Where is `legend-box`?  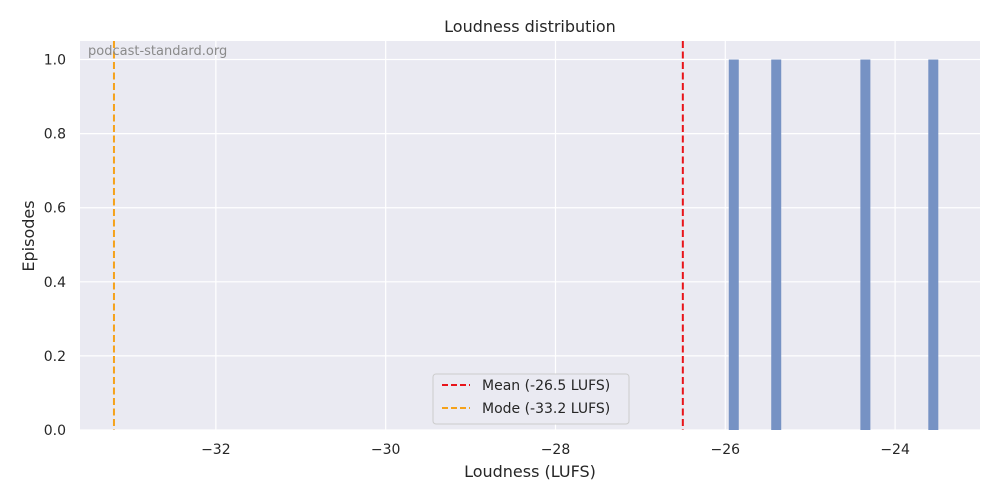 legend-box is located at coordinates (531, 399).